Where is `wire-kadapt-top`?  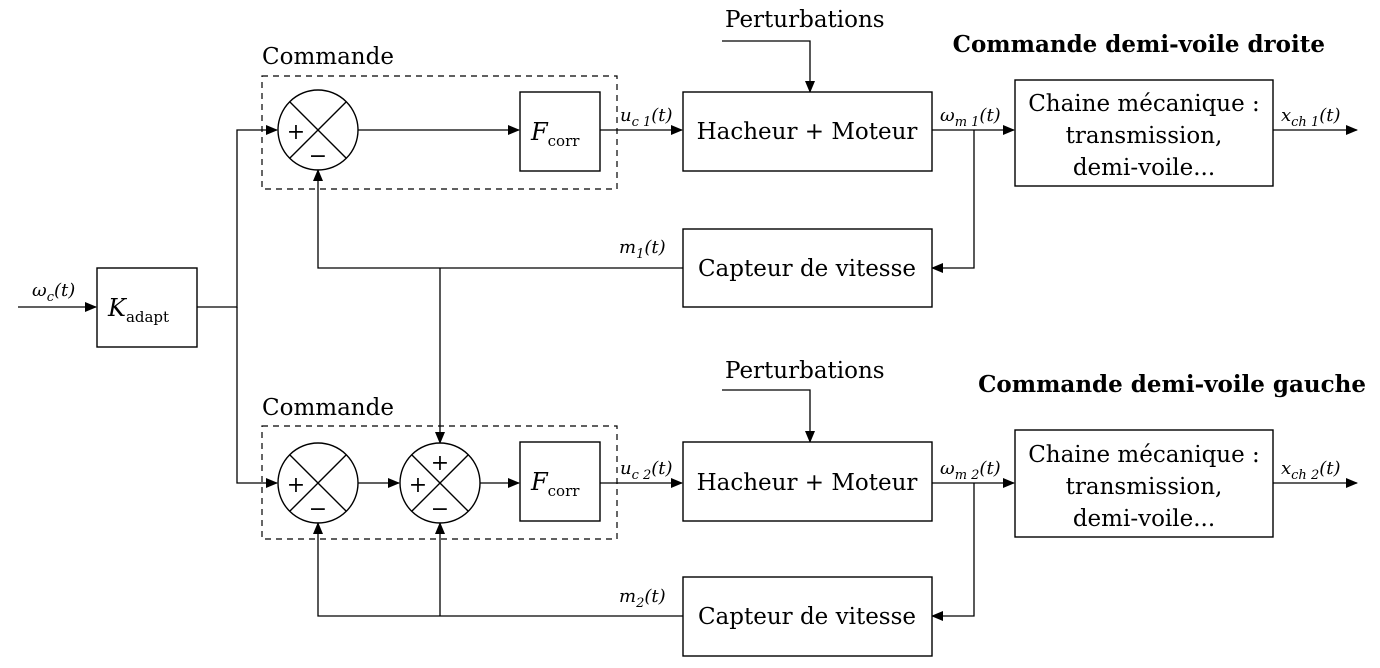
wire-kadapt-top is located at coordinates (237, 216).